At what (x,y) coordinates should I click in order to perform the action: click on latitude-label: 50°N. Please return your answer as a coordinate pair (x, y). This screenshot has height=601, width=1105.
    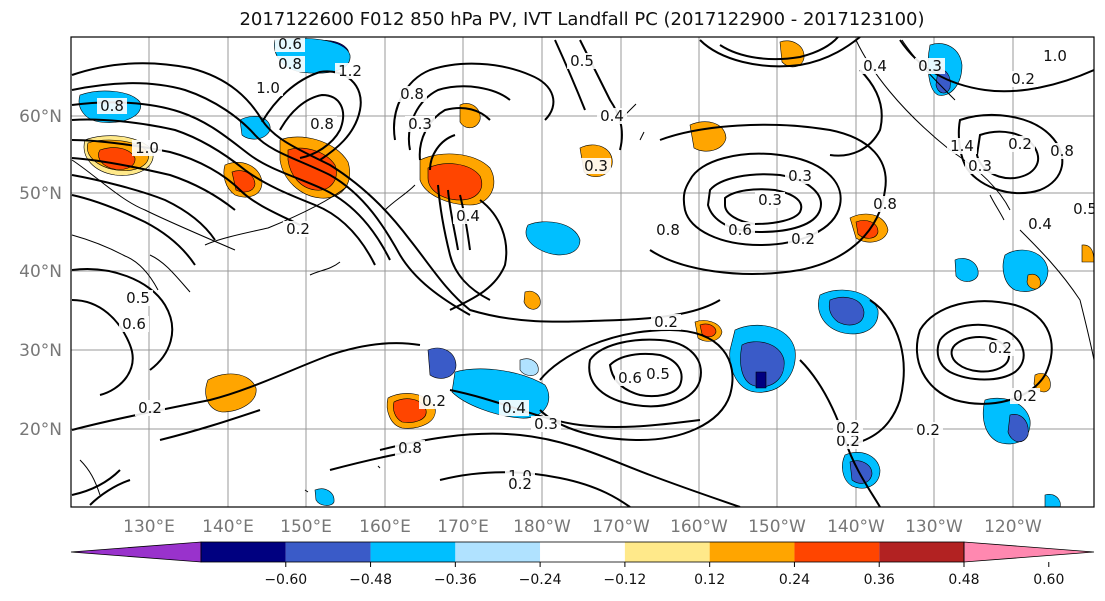
    Looking at the image, I should click on (40, 194).